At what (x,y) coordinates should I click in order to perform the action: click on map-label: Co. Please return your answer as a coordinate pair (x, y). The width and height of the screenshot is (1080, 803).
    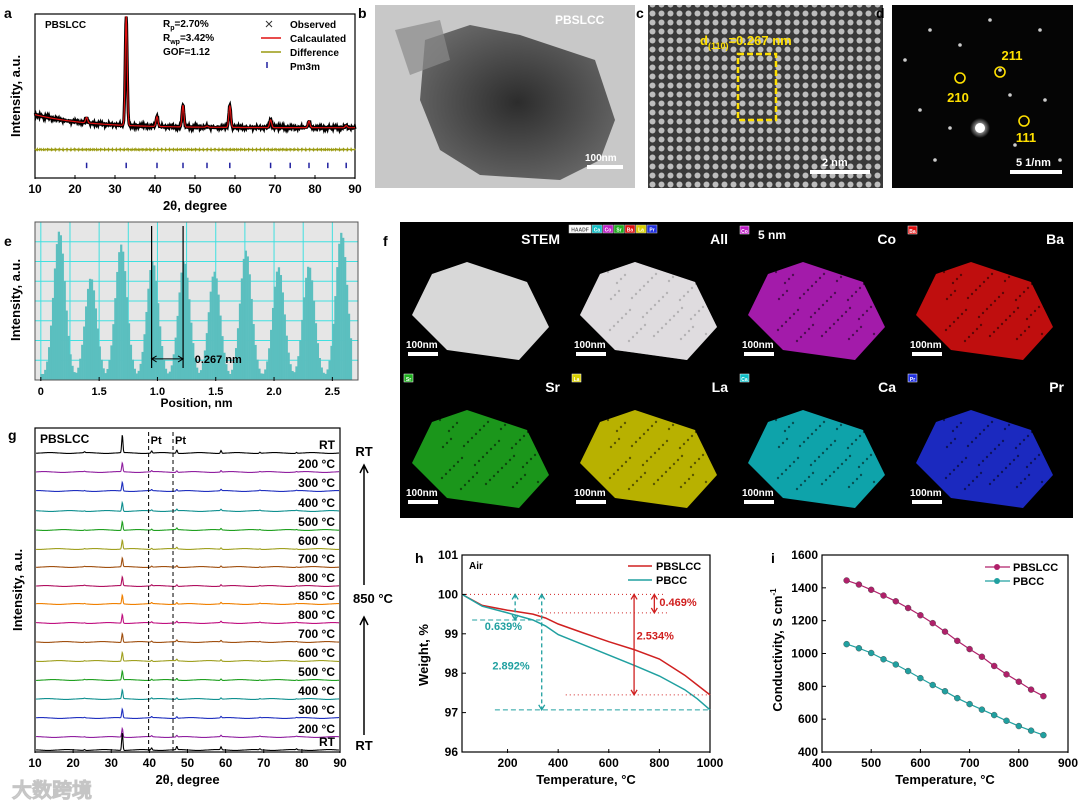
    Looking at the image, I should click on (886, 239).